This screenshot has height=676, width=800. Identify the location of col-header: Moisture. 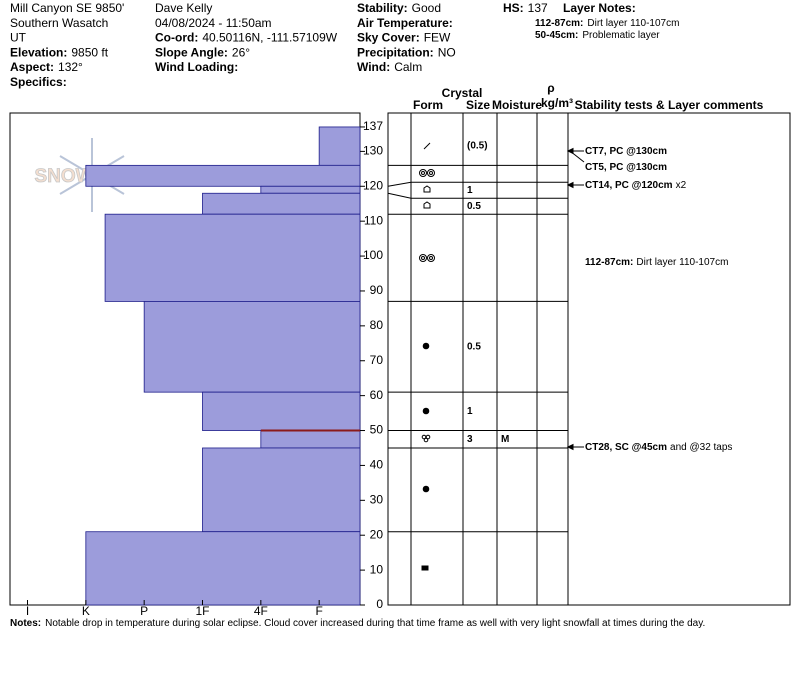
(517, 105).